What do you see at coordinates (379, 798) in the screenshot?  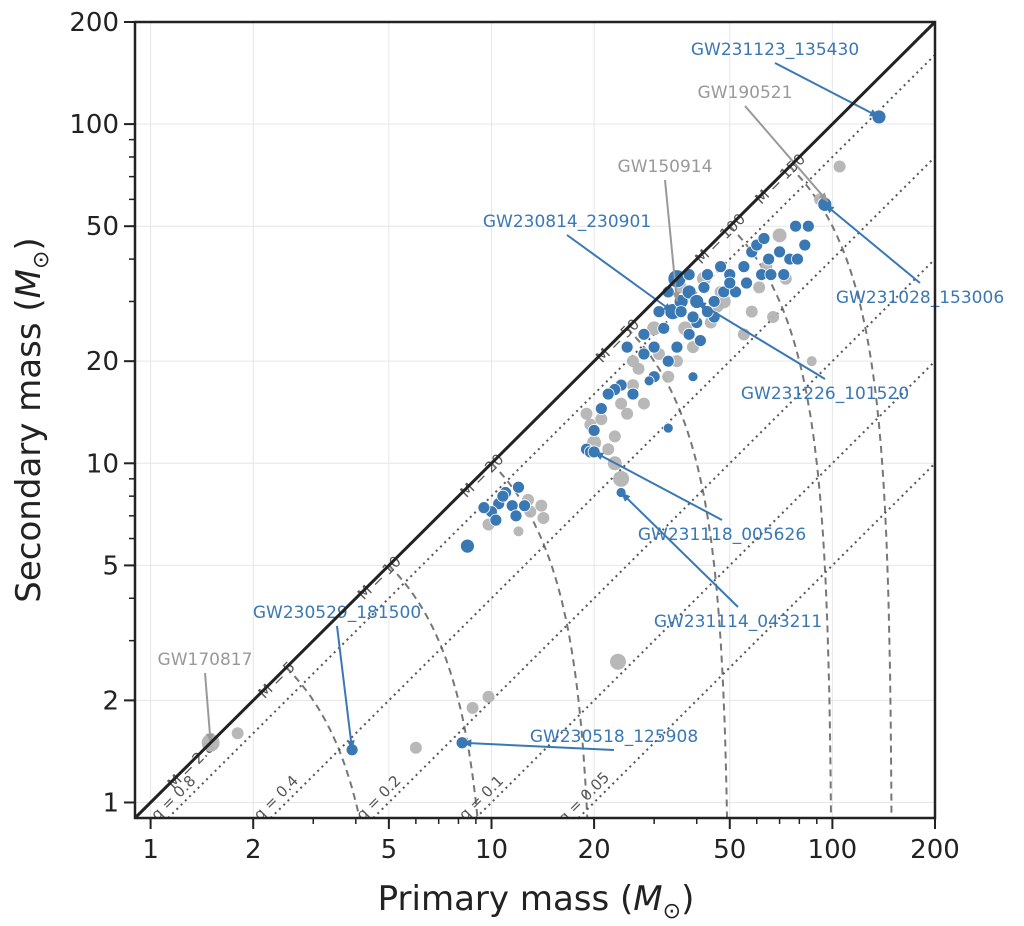 I see `mass-ratio-label: q = 0.2` at bounding box center [379, 798].